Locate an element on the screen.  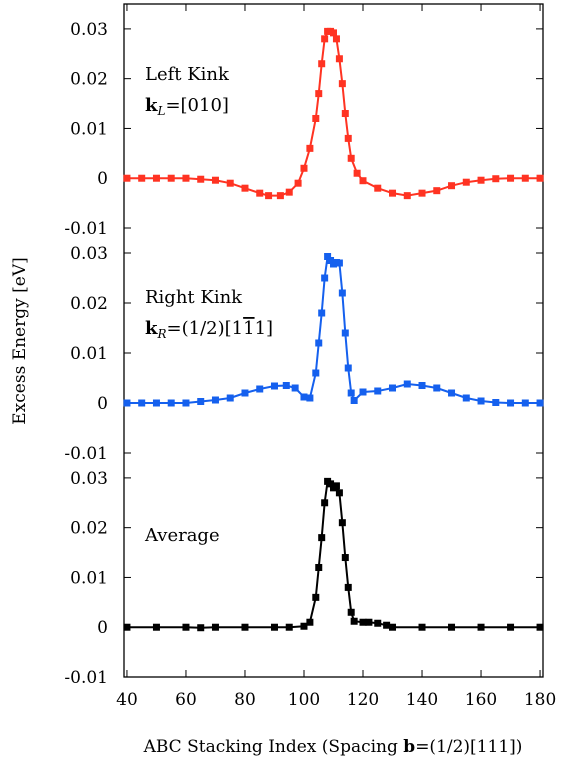
y-tick-label-p0-4: 0.03 is located at coordinates (89, 30).